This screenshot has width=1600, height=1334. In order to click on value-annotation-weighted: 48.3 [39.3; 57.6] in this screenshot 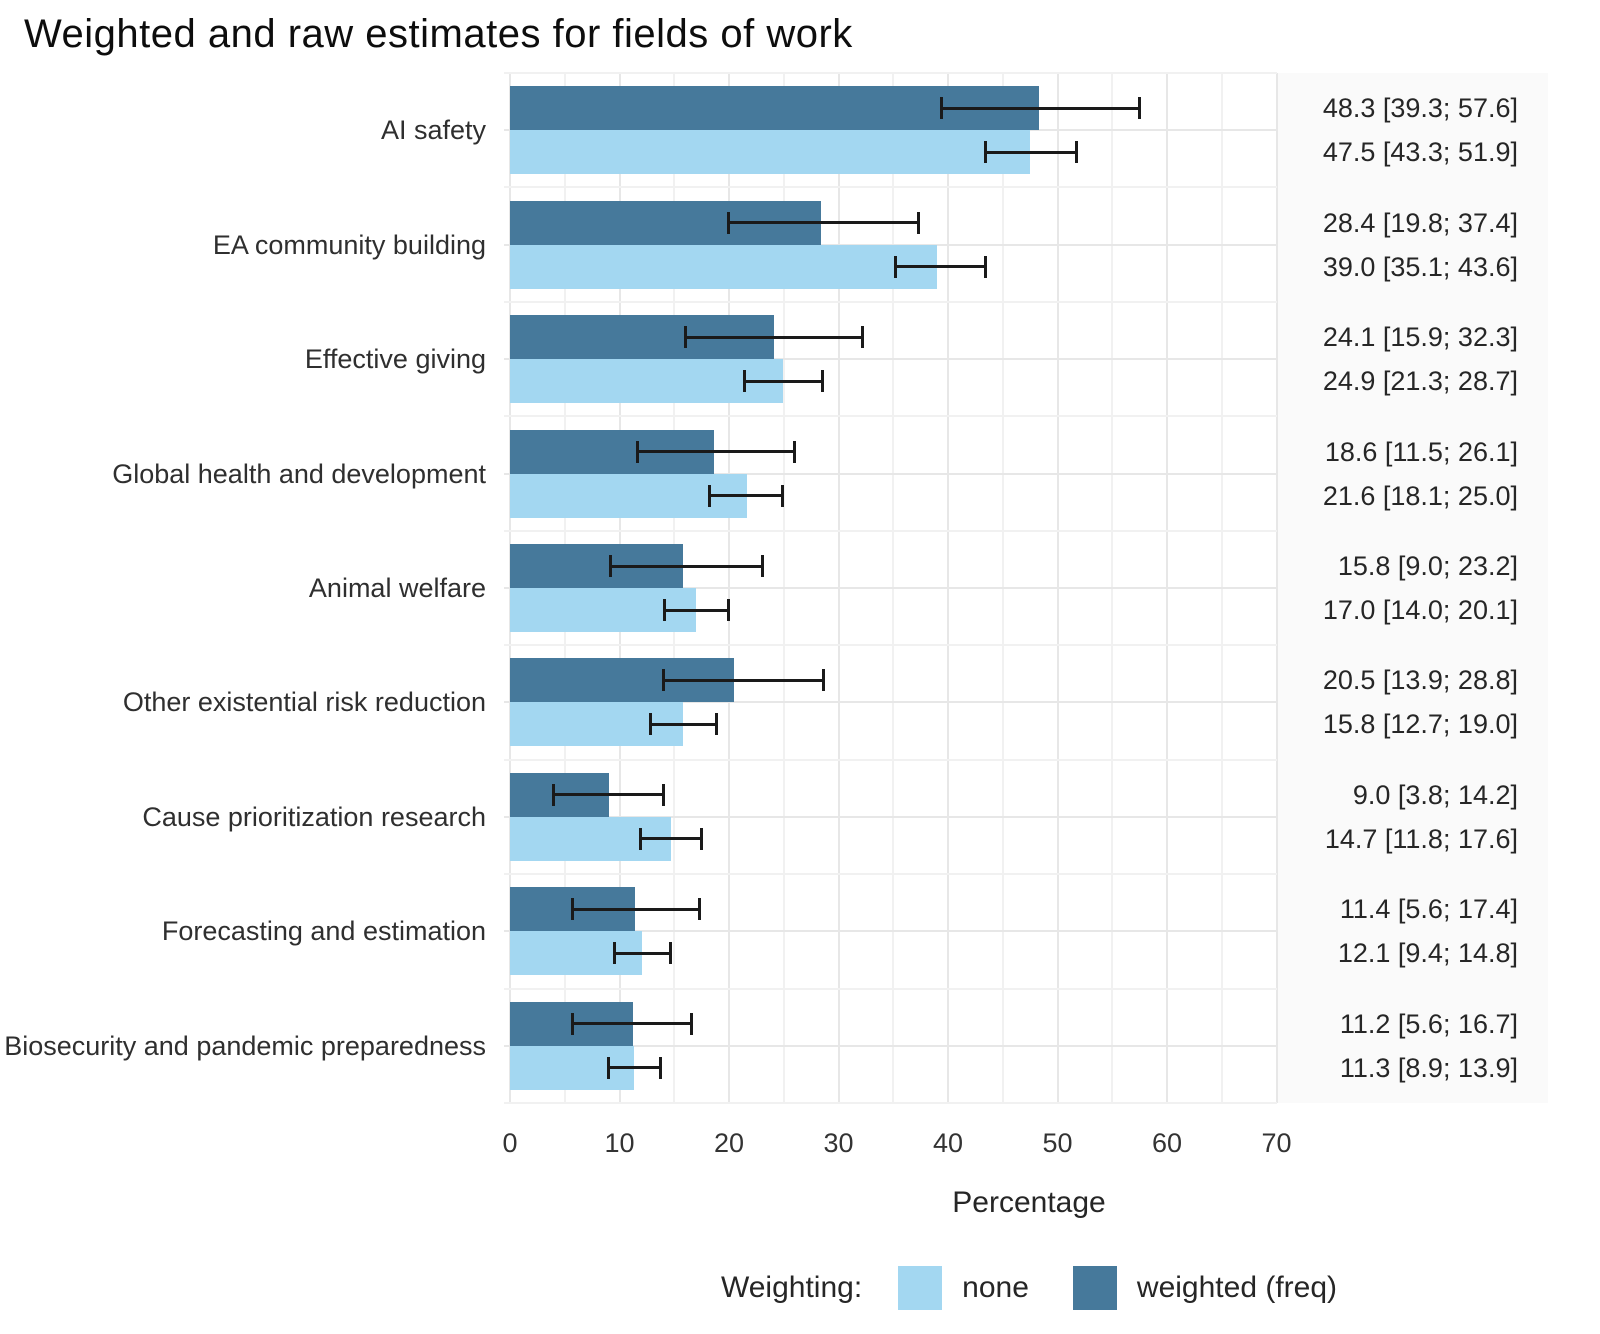, I will do `click(1420, 108)`.